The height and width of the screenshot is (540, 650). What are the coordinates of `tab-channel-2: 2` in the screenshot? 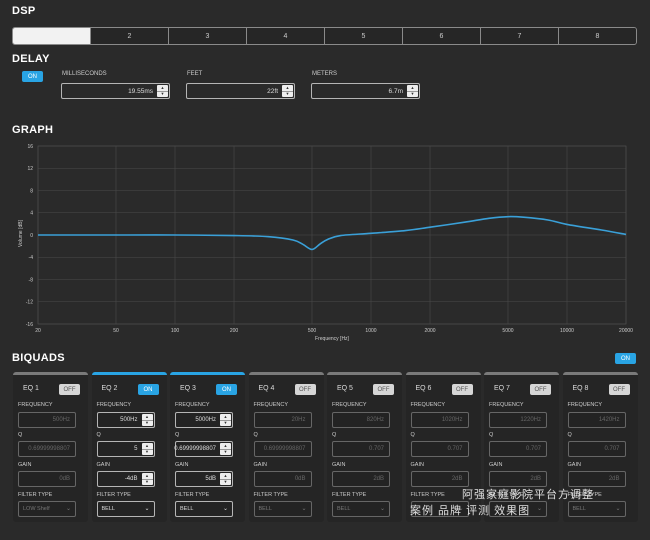 It's located at (129, 36).